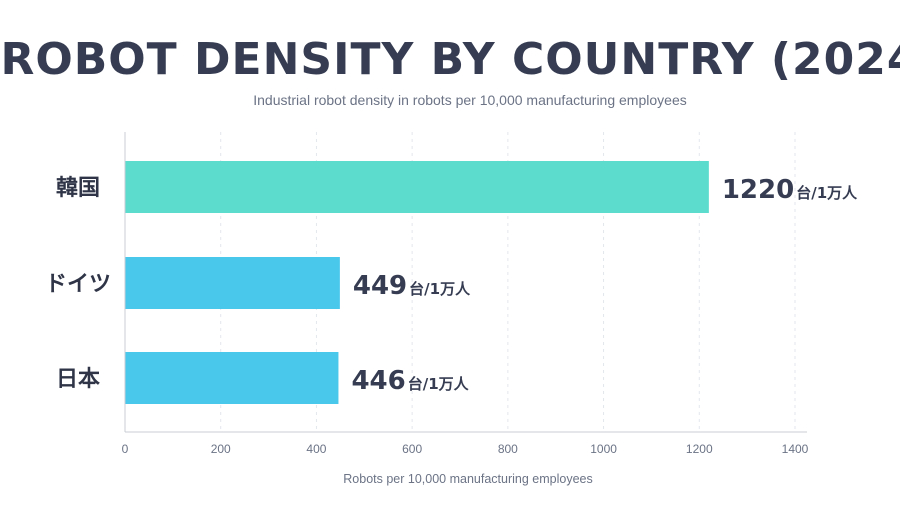  Describe the element at coordinates (316, 449) in the screenshot. I see `x-tick-label: 400` at that location.